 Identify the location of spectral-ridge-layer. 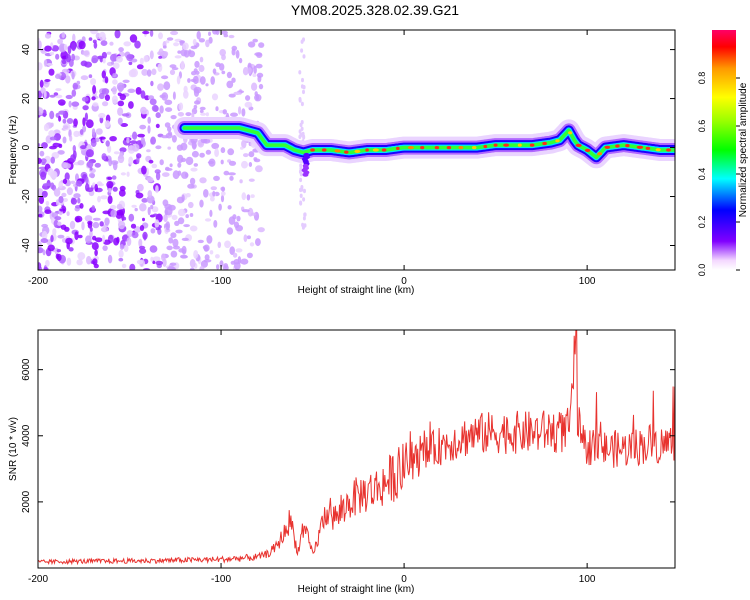
(424, 147).